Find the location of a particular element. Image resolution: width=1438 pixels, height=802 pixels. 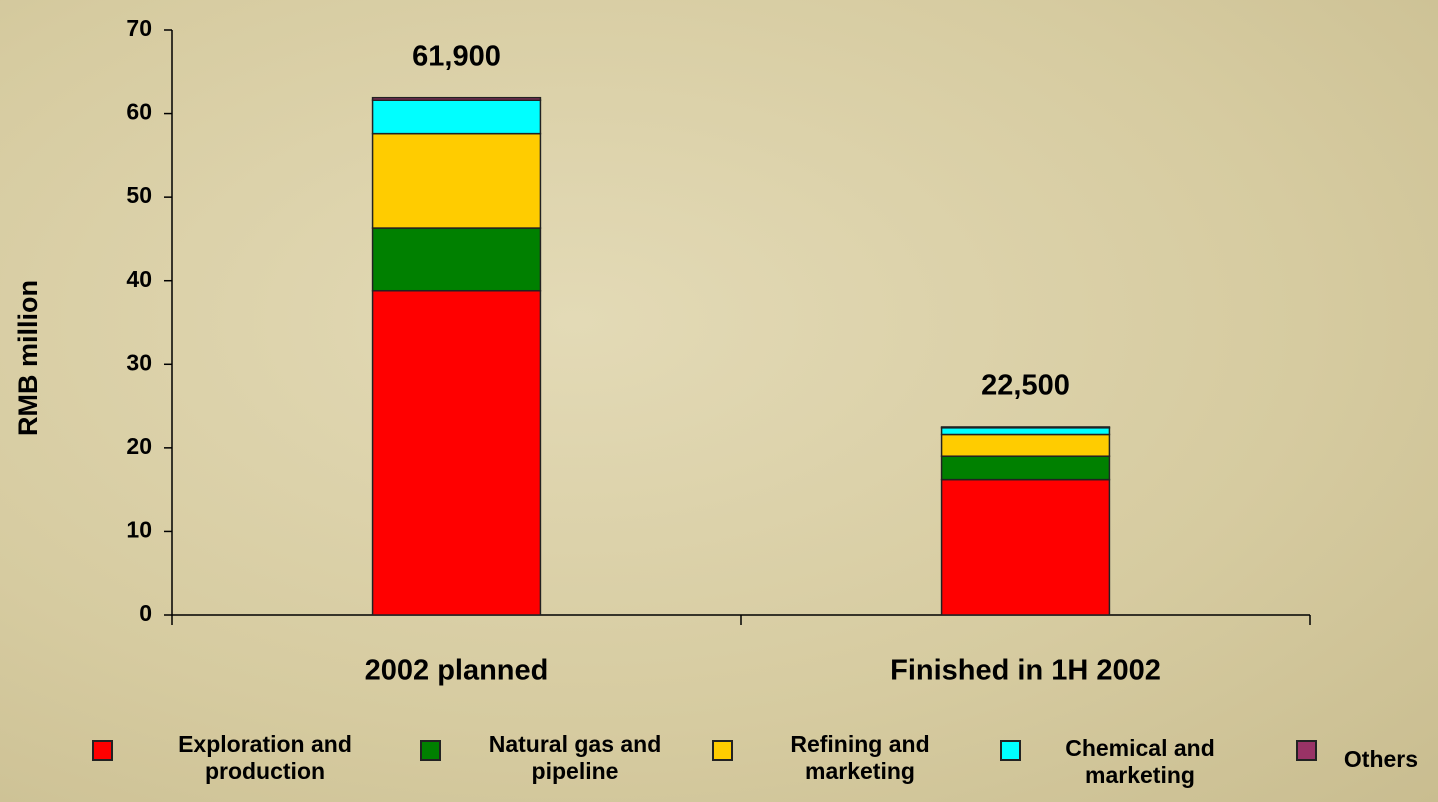

y-axis-label: RMB million is located at coordinates (28, 358).